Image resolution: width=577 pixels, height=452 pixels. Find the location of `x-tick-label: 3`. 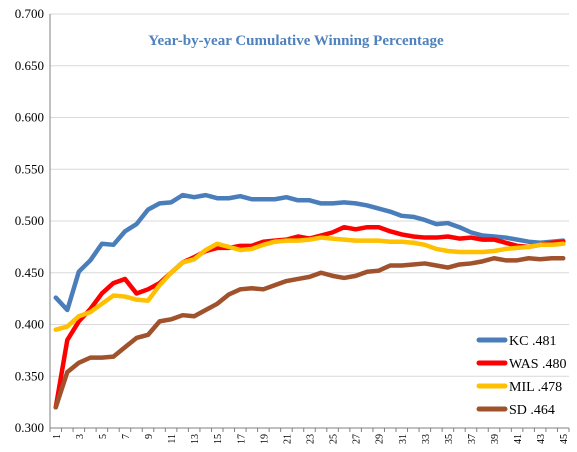

x-tick-label: 3 is located at coordinates (80, 436).